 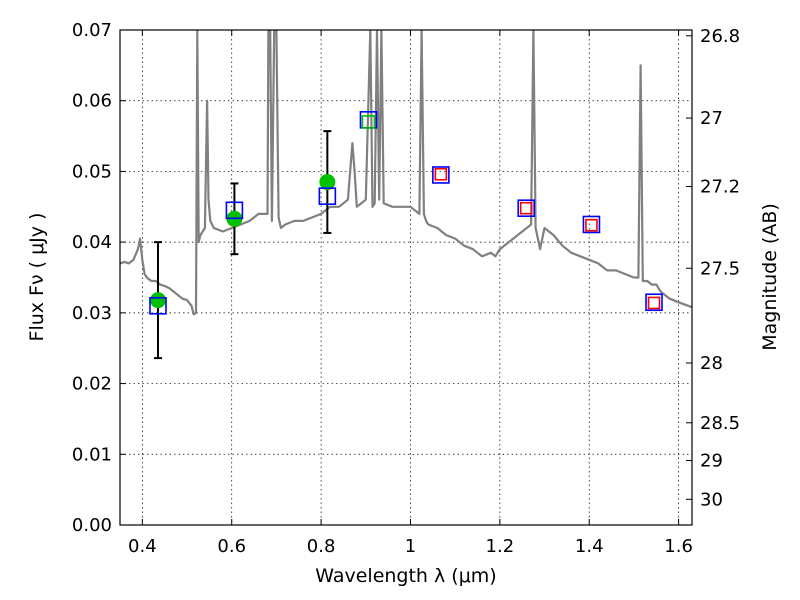 I want to click on y-tick-label: 0.06, so click(x=92, y=101).